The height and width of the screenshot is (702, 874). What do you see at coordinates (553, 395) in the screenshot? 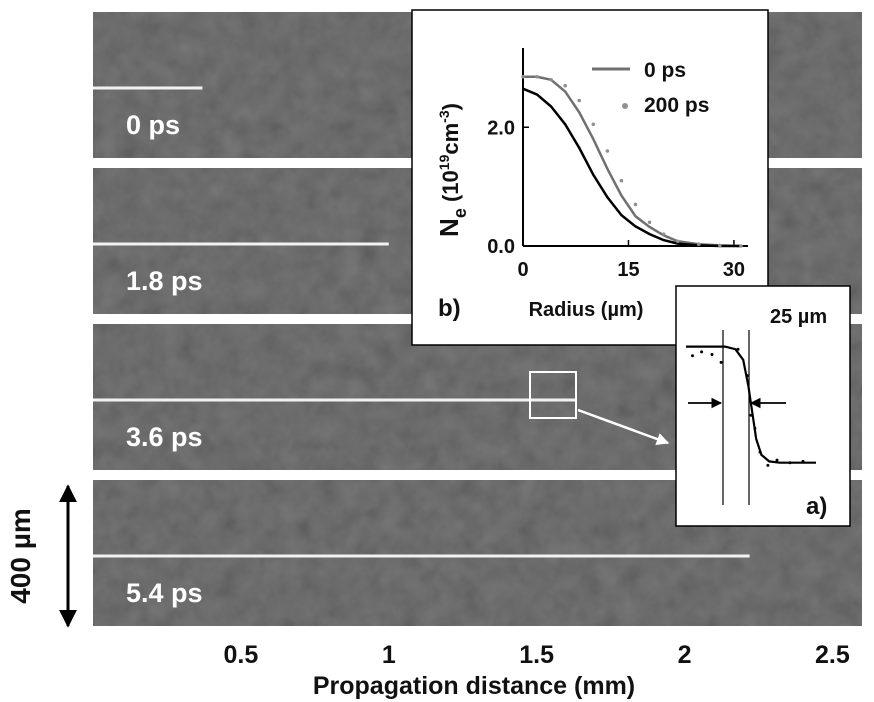
I see `selection-box` at bounding box center [553, 395].